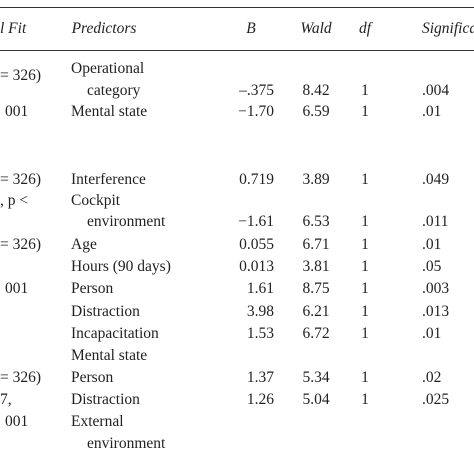  Describe the element at coordinates (316, 288) in the screenshot. I see `wald-cell: 8.75` at that location.